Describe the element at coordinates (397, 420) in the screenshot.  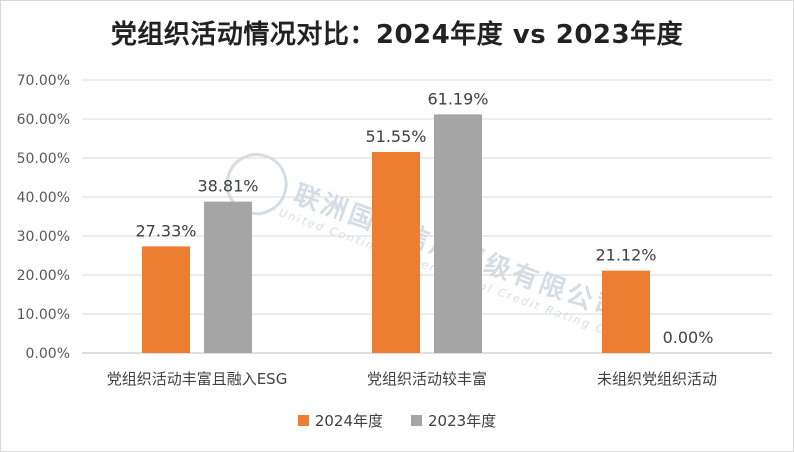
I see `legend: 2024年度 2023年度` at that location.